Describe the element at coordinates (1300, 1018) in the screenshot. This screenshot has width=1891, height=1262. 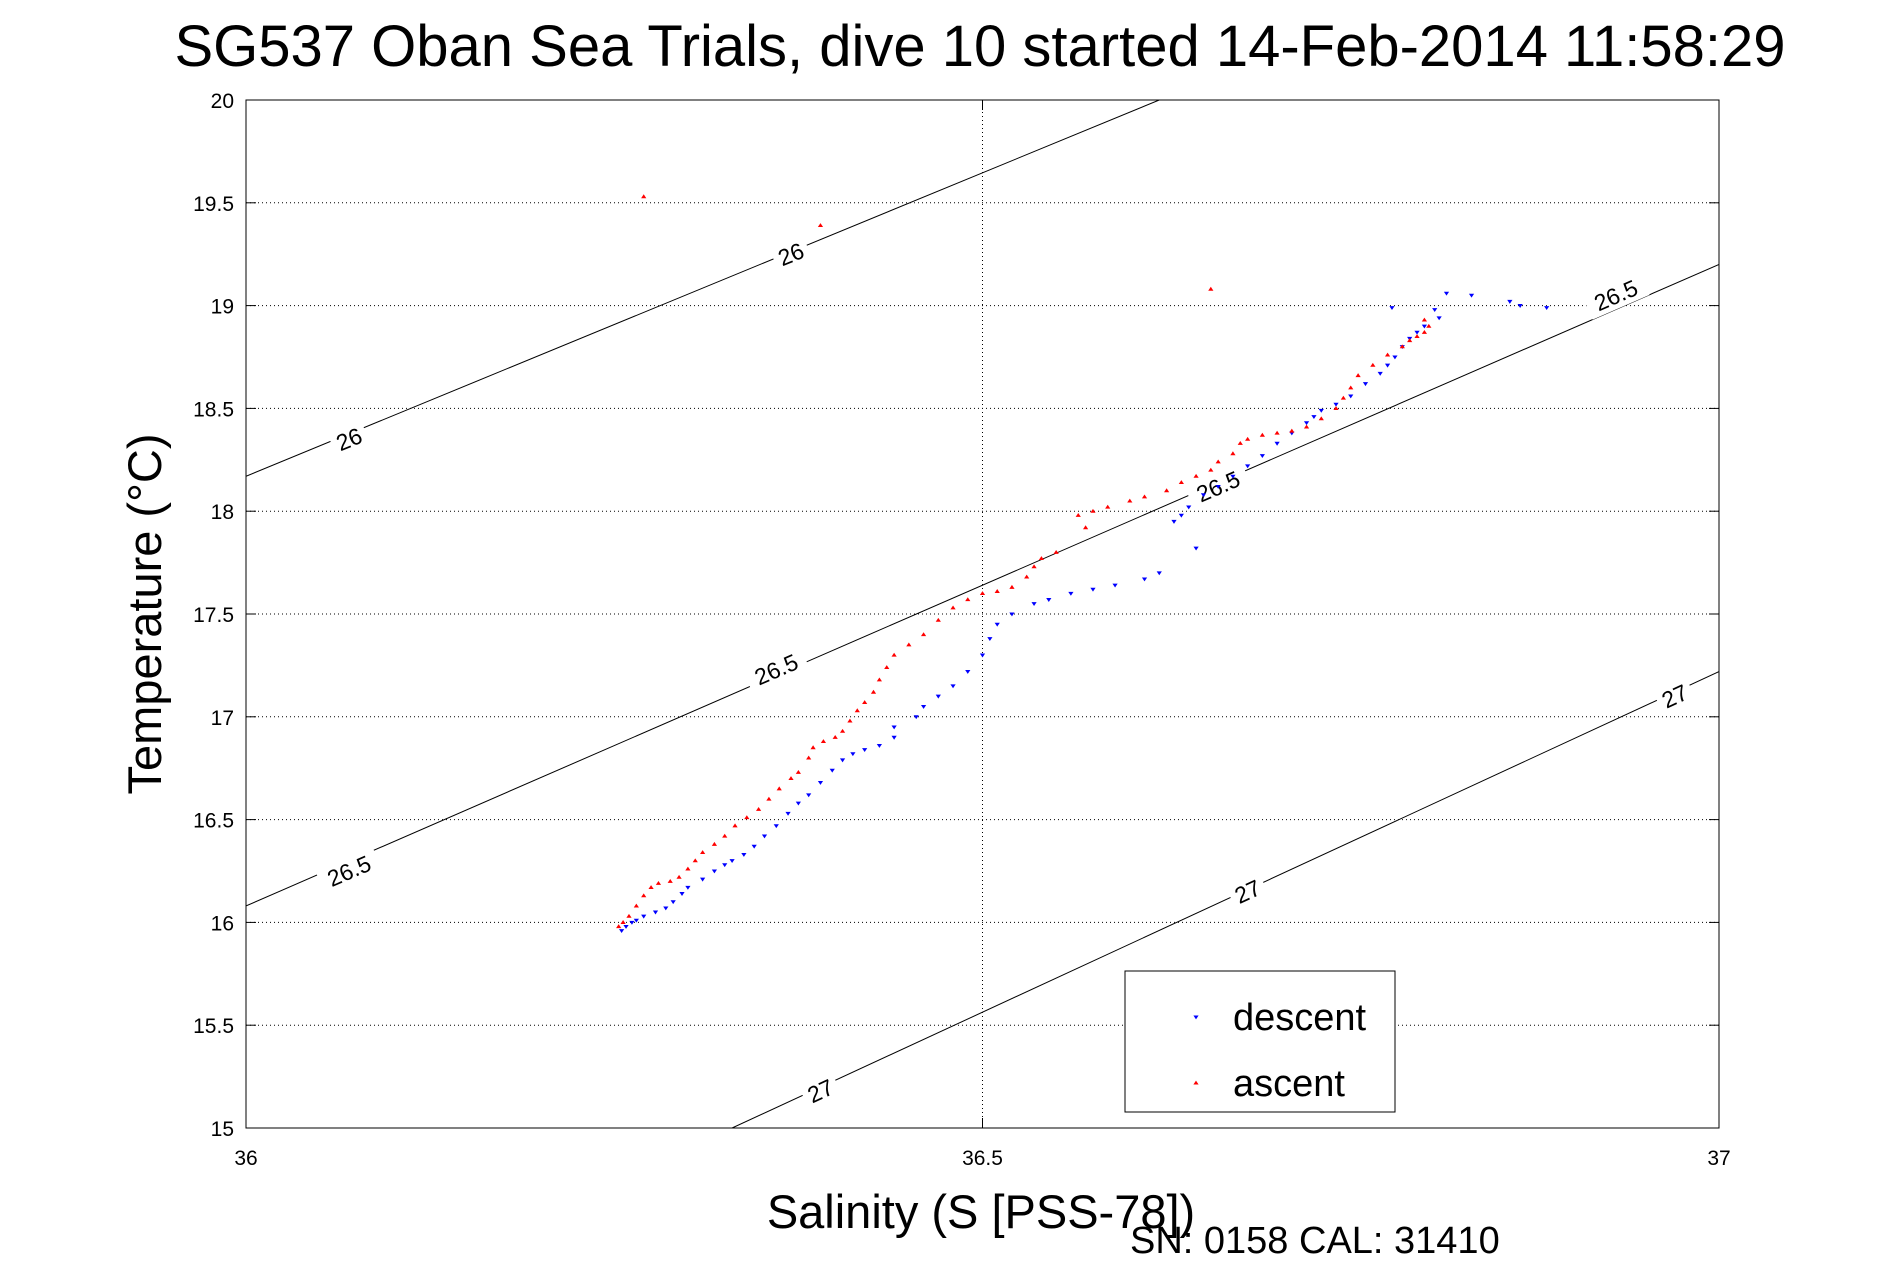
I see `legend-label-descent: descent` at that location.